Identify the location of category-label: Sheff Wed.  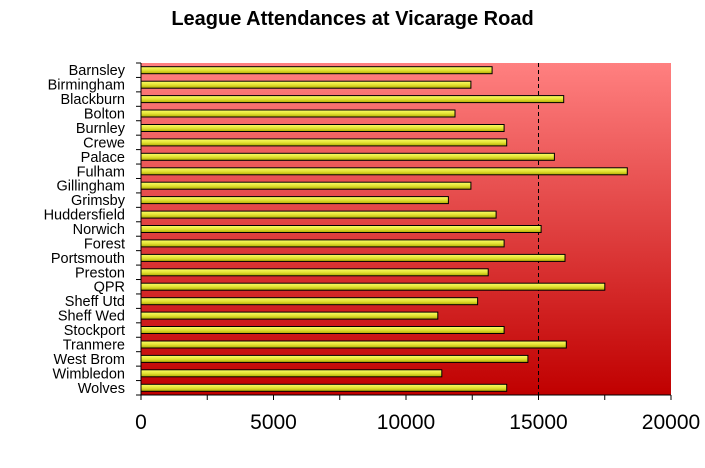
(91, 317).